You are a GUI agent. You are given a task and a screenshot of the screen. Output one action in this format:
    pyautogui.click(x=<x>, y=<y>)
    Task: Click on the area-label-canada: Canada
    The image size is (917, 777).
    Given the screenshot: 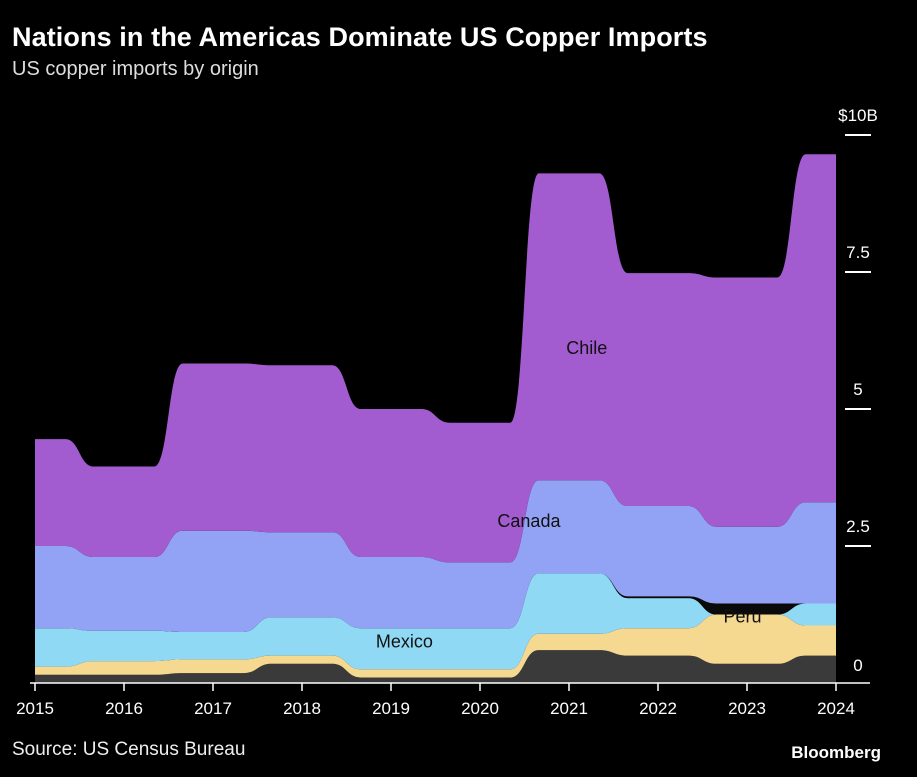 What is the action you would take?
    pyautogui.click(x=529, y=521)
    